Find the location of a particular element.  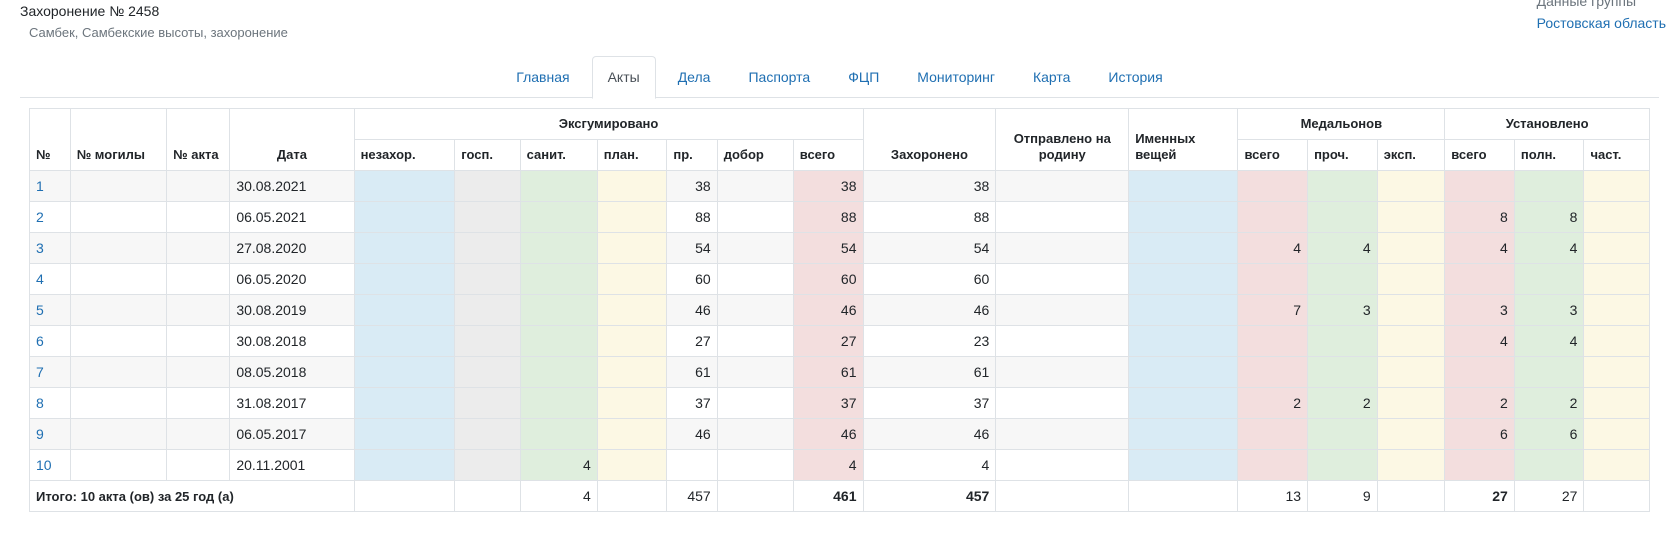

inst-full-cell: 6 is located at coordinates (1549, 434).